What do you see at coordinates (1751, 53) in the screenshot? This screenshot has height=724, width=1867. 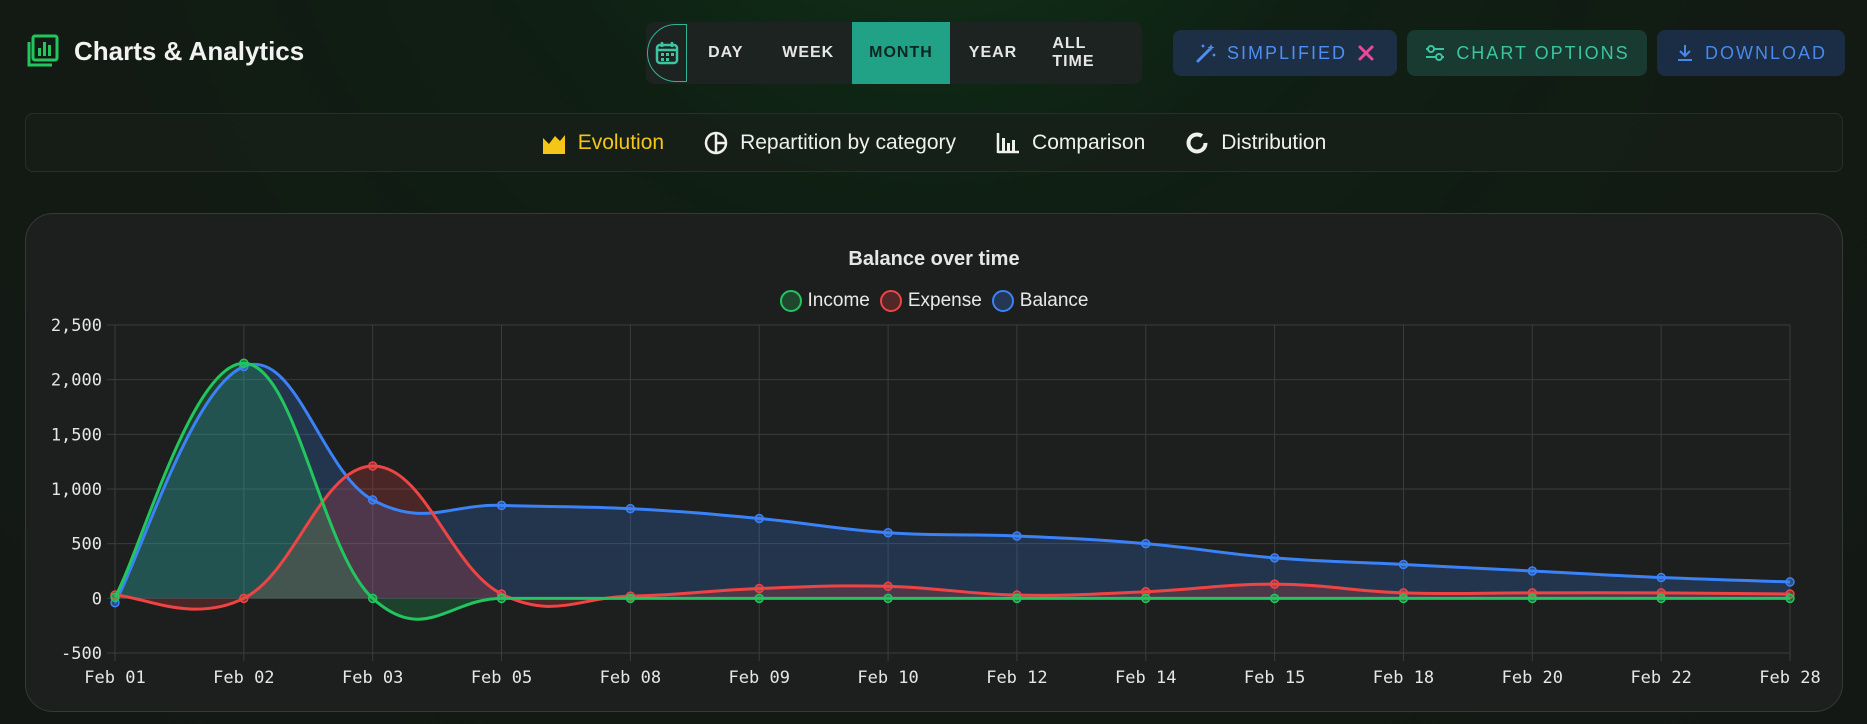 I see `download-button: DOWNLOAD` at bounding box center [1751, 53].